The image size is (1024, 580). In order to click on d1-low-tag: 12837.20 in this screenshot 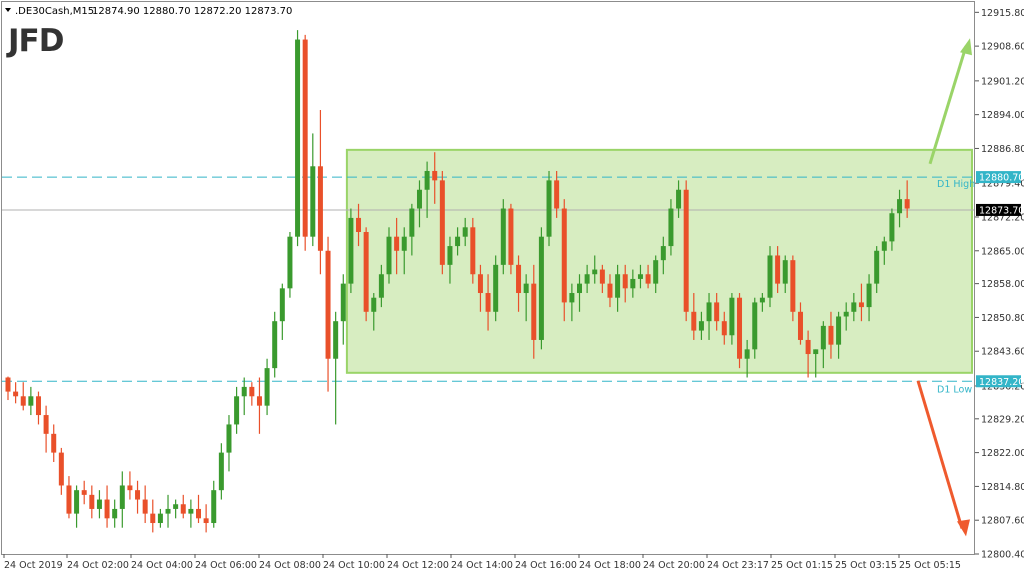, I will do `click(1001, 382)`.